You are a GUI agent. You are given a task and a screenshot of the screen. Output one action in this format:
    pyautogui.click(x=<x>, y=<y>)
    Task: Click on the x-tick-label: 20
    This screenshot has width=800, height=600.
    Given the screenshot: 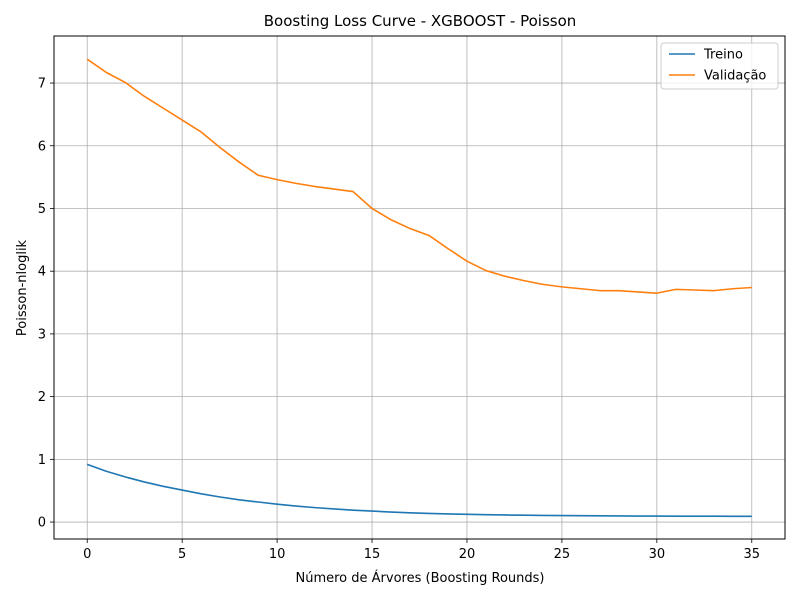 What is the action you would take?
    pyautogui.click(x=467, y=554)
    